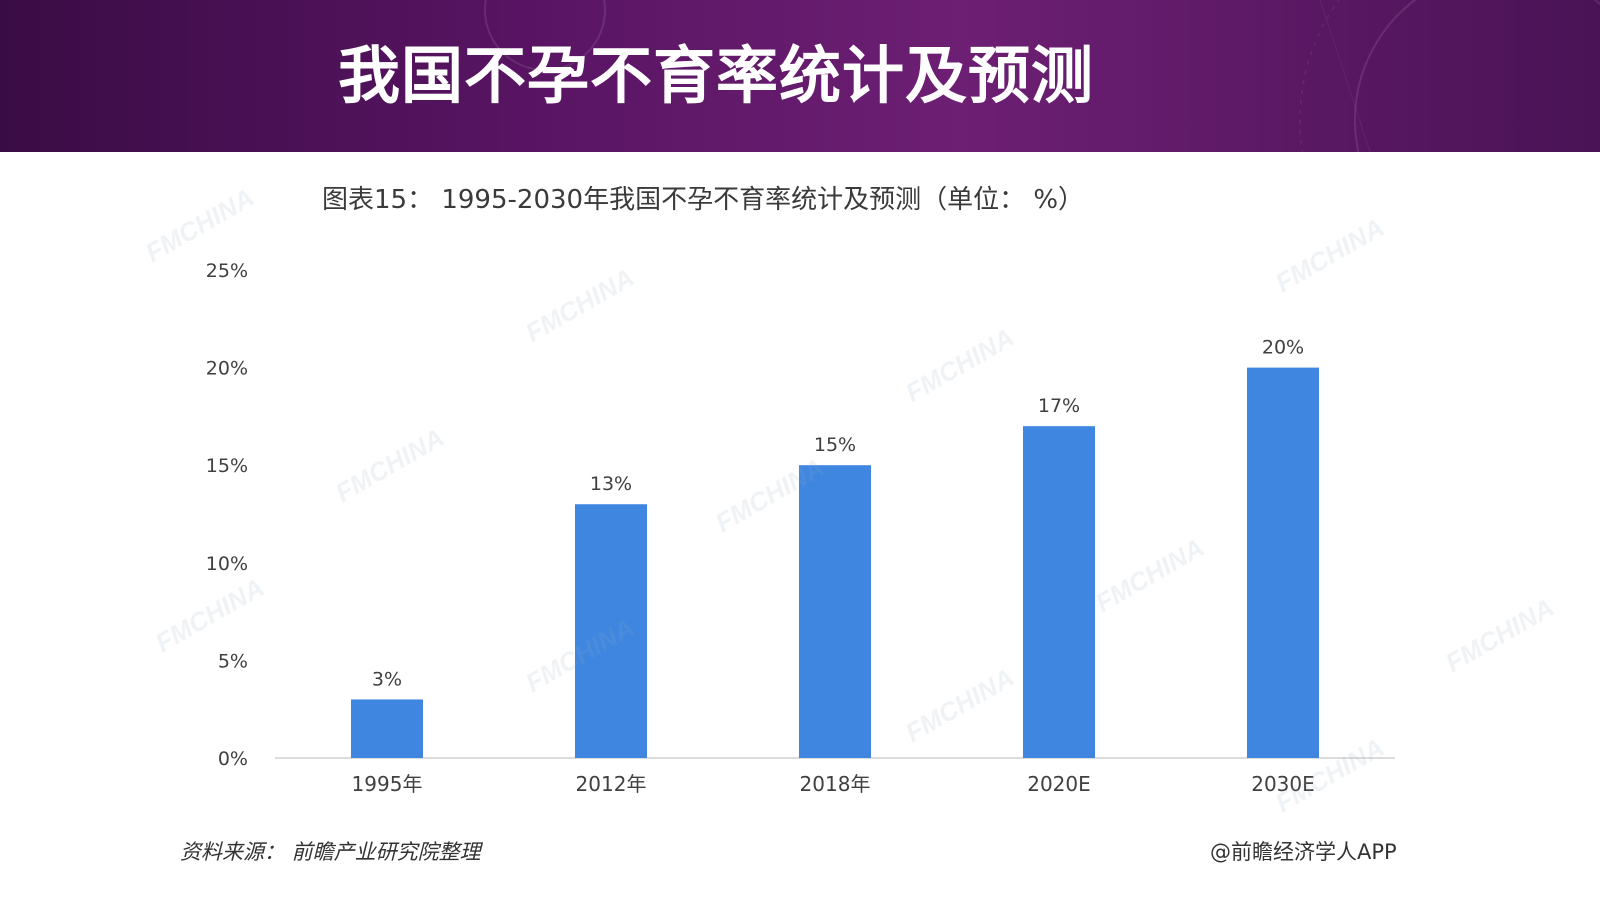  Describe the element at coordinates (611, 484) in the screenshot. I see `data-label: 13%` at that location.